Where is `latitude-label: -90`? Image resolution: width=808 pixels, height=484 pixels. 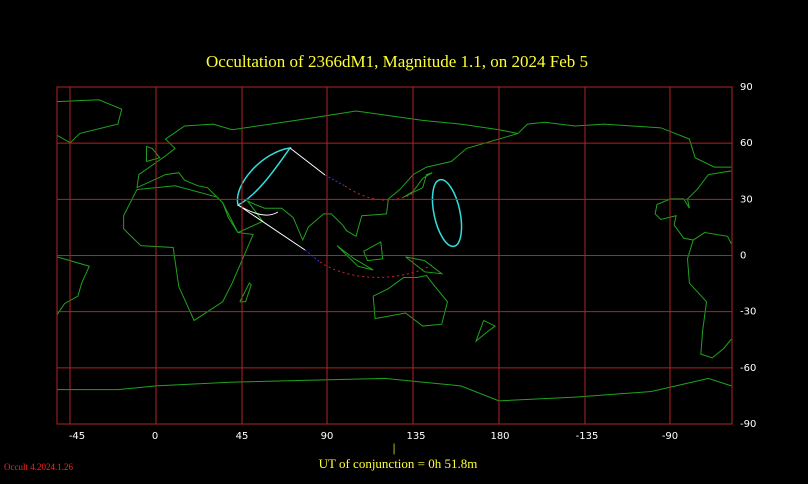 latitude-label: -90 is located at coordinates (748, 424).